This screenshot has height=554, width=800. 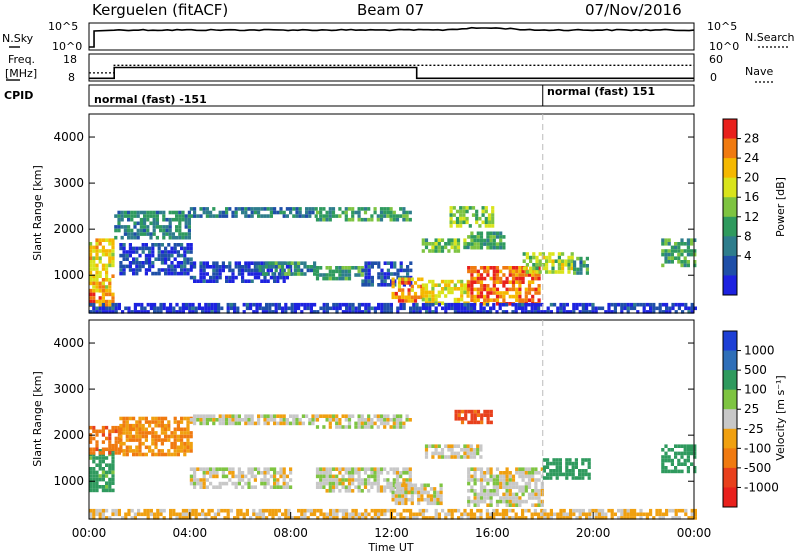 What do you see at coordinates (730, 497) in the screenshot?
I see `colorbar-block` at bounding box center [730, 497].